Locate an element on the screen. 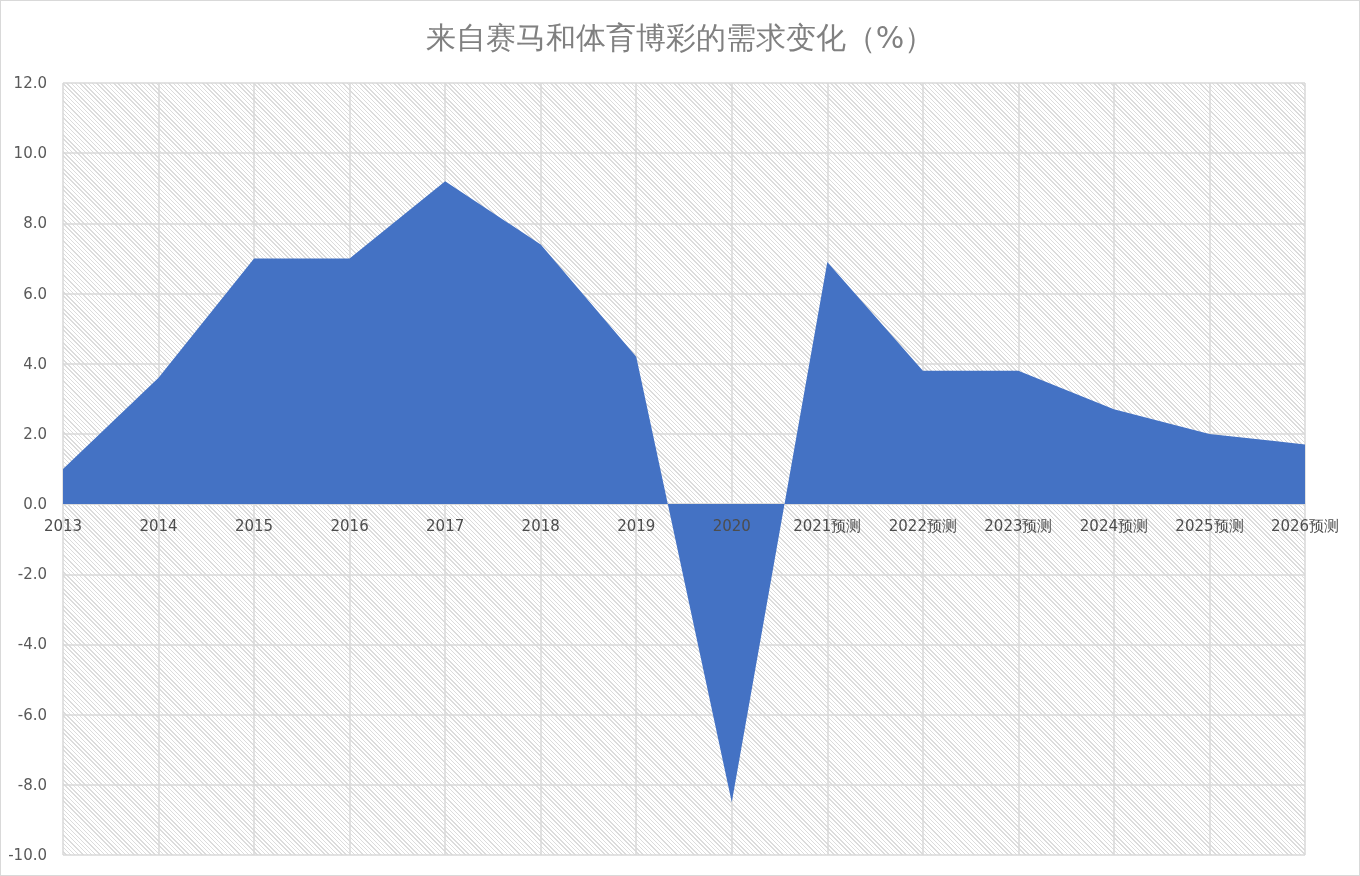 This screenshot has height=876, width=1360. y-tick-label: -6.0 is located at coordinates (32, 714).